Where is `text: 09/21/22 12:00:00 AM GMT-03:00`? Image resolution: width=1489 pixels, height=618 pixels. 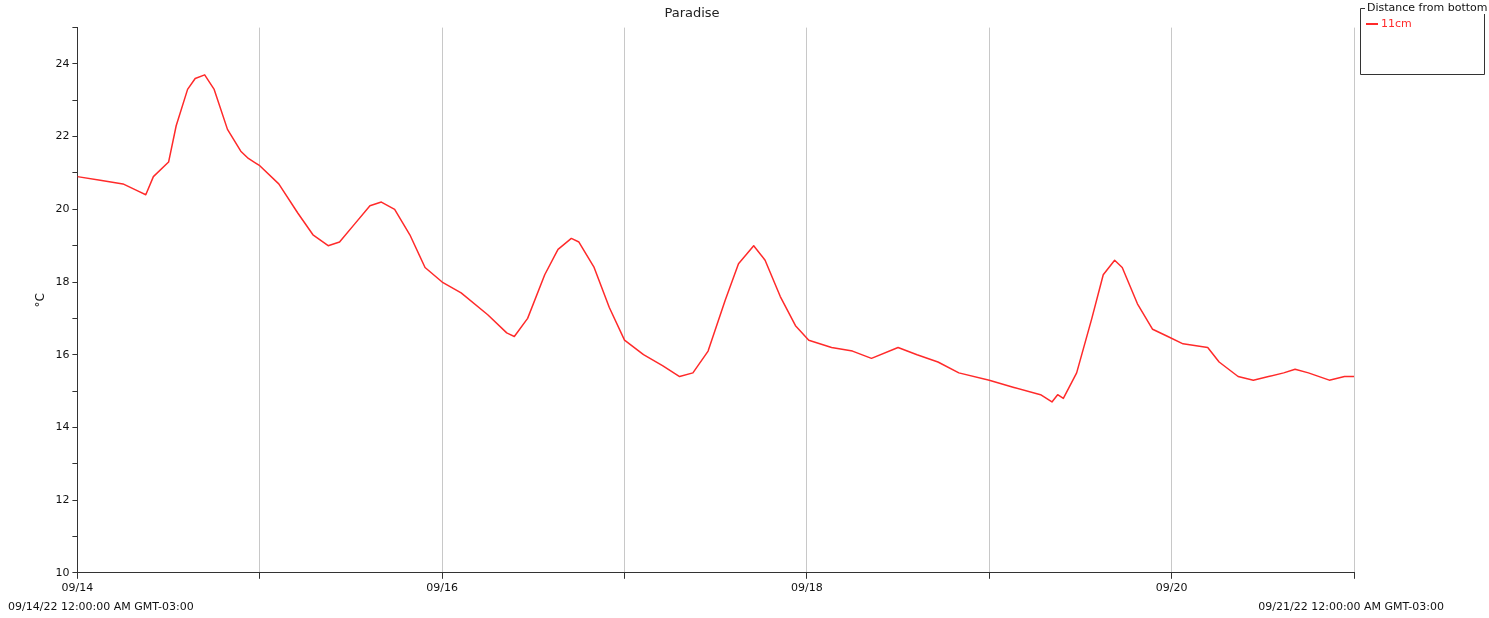 text: 09/21/22 12:00:00 AM GMT-03:00 is located at coordinates (1351, 606).